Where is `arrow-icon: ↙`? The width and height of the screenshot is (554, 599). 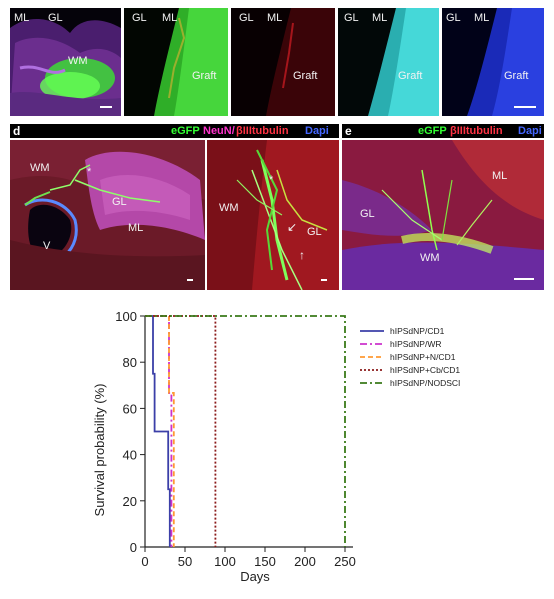 arrow-icon: ↙ is located at coordinates (292, 227).